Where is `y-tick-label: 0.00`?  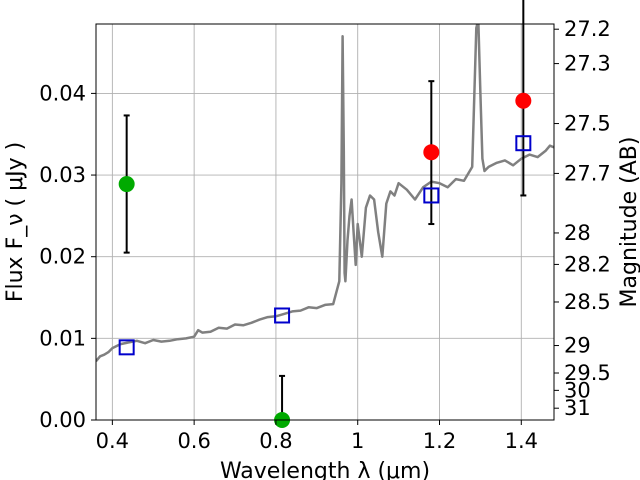 y-tick-label: 0.00 is located at coordinates (62, 420).